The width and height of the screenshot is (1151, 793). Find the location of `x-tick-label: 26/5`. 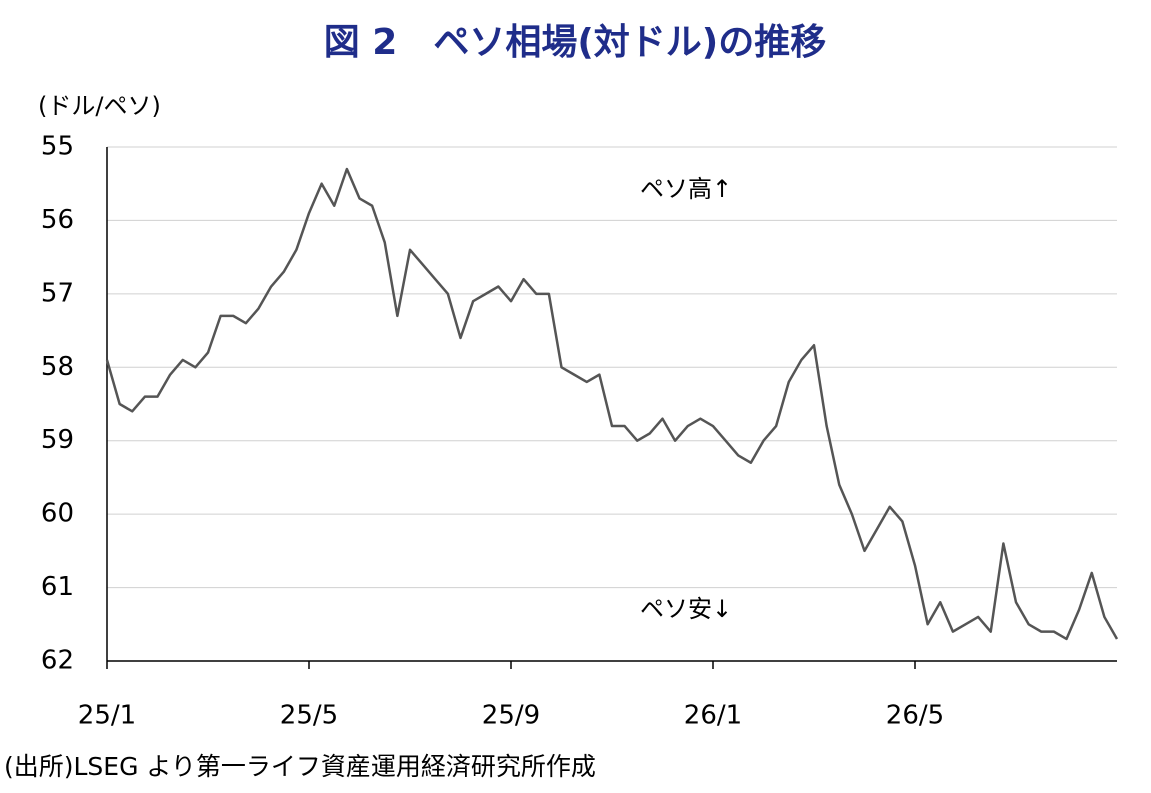

x-tick-label: 26/5 is located at coordinates (915, 716).